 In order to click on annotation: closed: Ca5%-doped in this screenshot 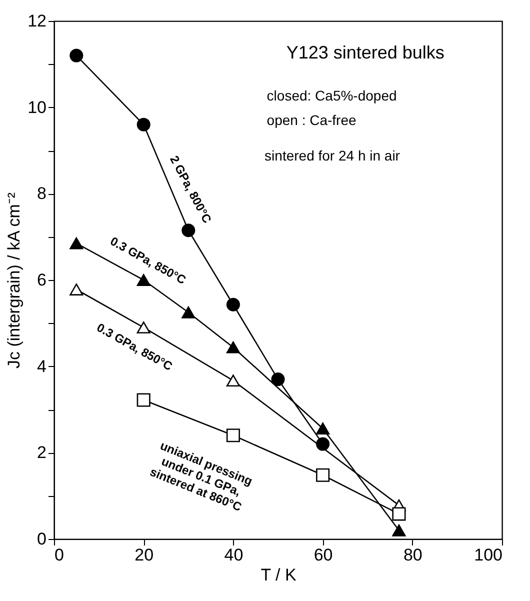, I will do `click(331, 96)`.